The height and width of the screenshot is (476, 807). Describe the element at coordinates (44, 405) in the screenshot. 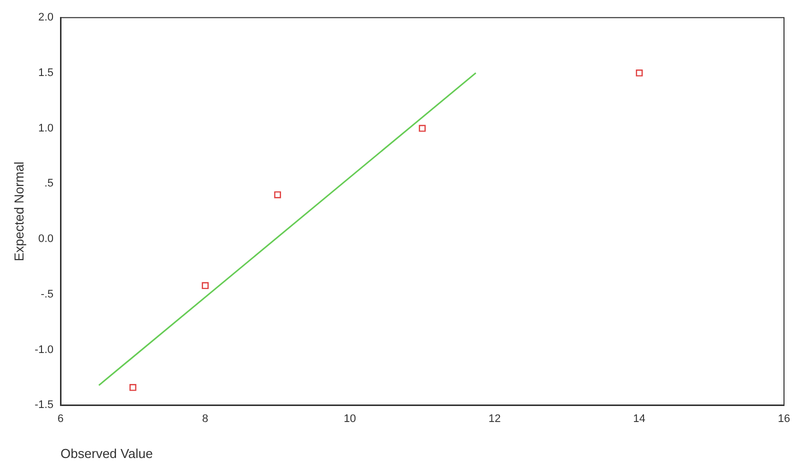

I see `y-tick-label: -1.5` at that location.